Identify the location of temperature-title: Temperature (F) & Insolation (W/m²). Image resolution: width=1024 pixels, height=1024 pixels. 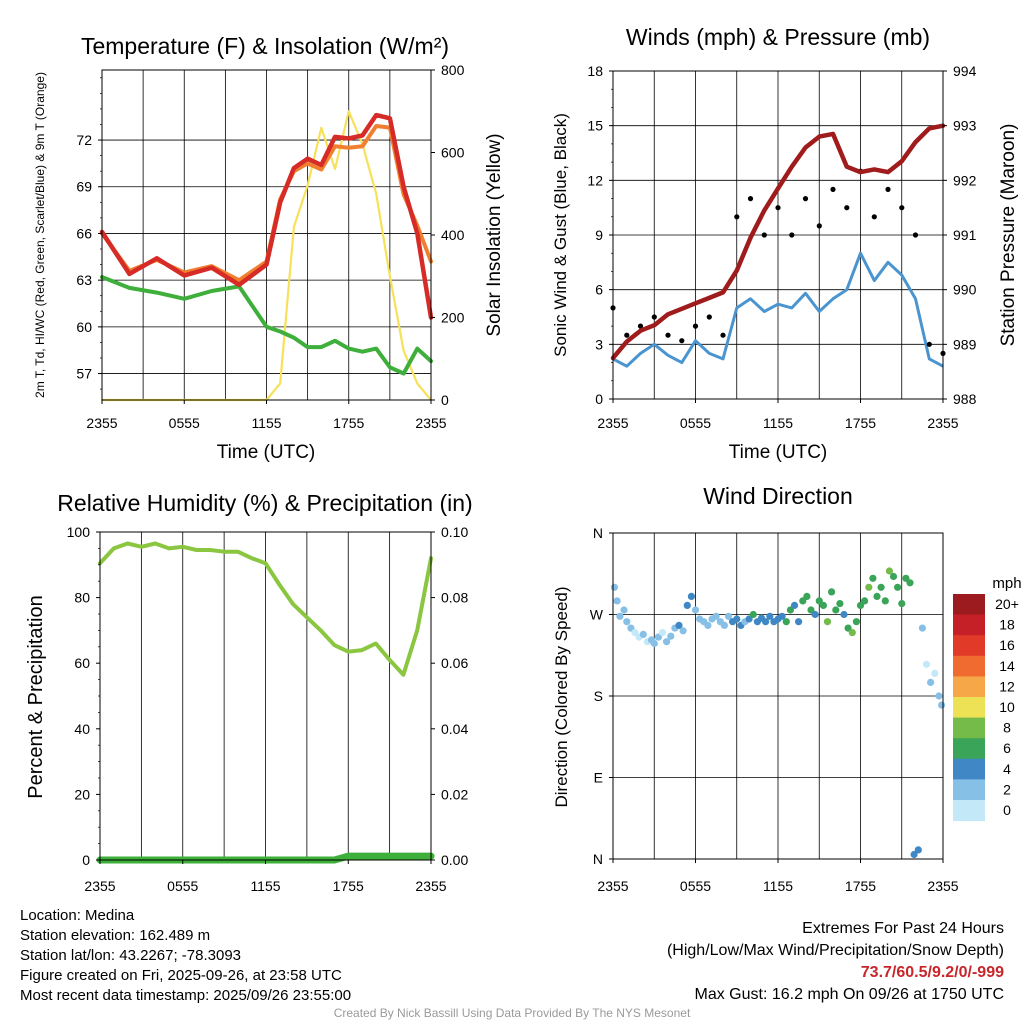
(265, 46).